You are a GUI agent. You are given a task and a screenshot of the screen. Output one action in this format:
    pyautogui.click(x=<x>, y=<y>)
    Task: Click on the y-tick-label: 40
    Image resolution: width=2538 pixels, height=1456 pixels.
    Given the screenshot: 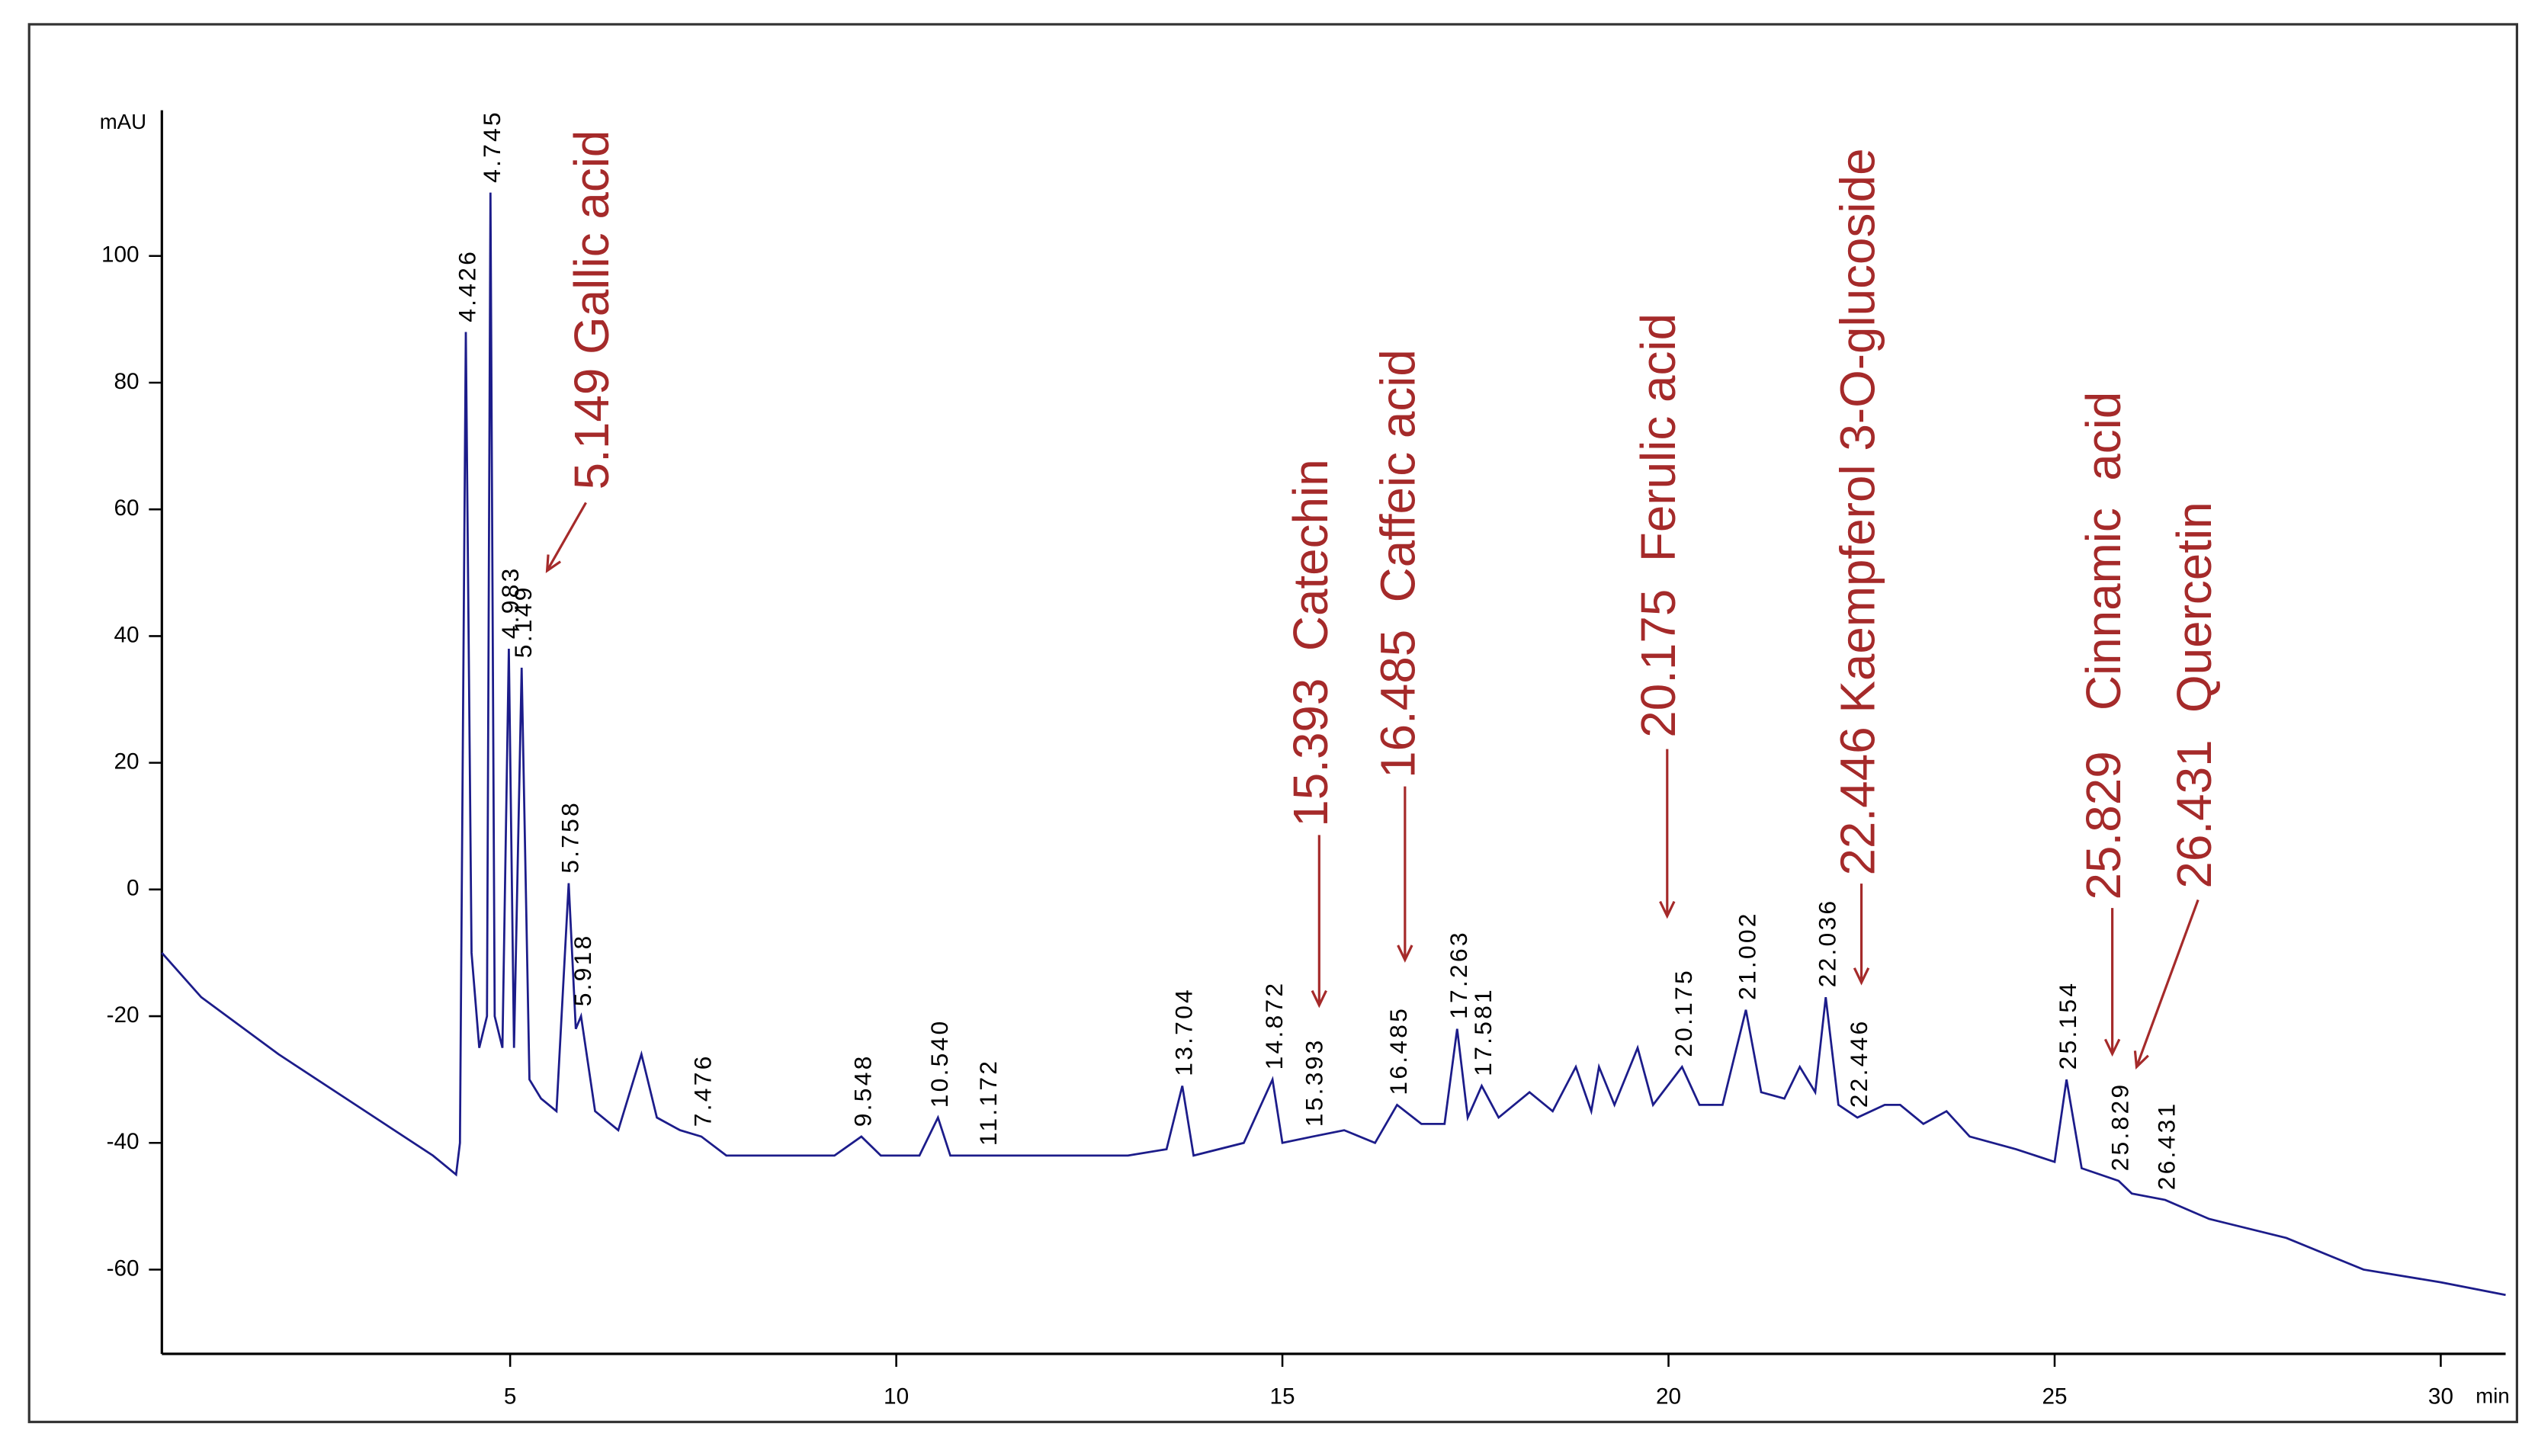 What is the action you would take?
    pyautogui.click(x=127, y=634)
    